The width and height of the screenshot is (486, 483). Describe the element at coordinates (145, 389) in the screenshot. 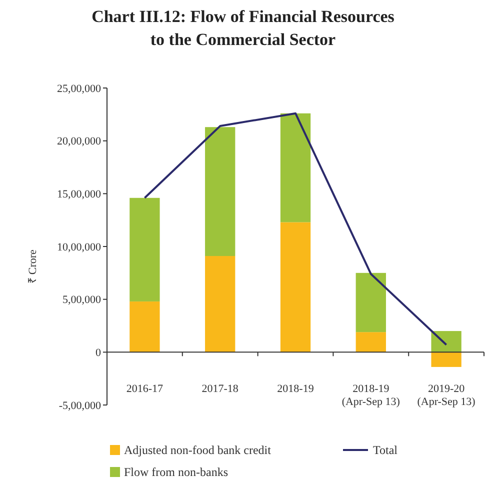

I see `x-tick-label: 2016-17` at that location.